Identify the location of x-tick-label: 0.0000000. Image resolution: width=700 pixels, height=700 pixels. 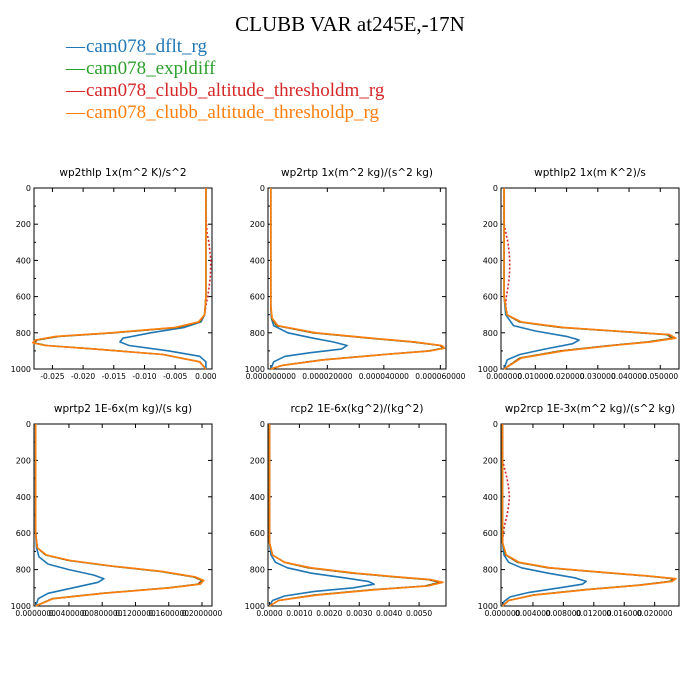
(35, 613).